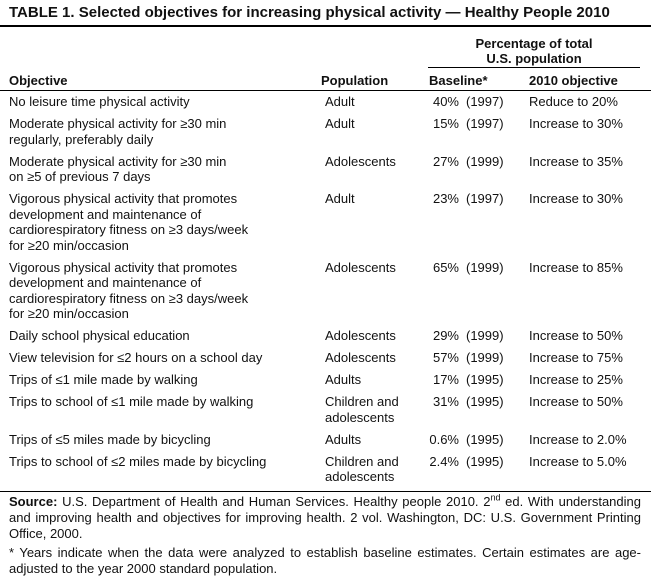 Image resolution: width=651 pixels, height=585 pixels. What do you see at coordinates (38, 80) in the screenshot?
I see `column-header: Objective` at bounding box center [38, 80].